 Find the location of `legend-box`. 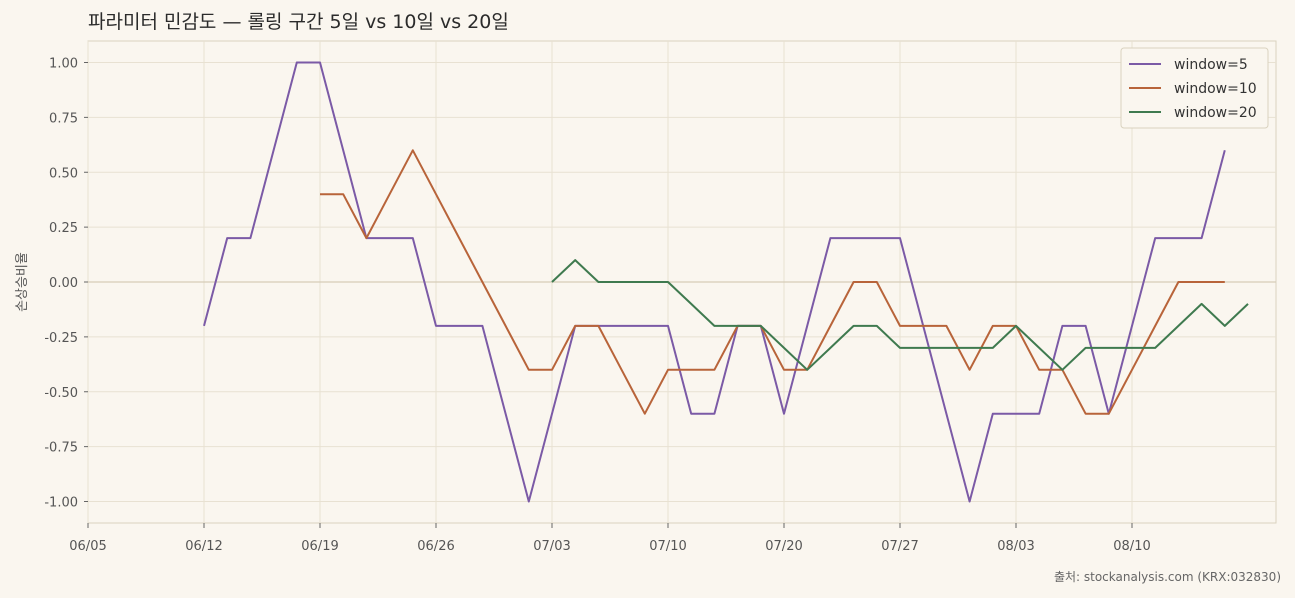

legend-box is located at coordinates (1194, 88).